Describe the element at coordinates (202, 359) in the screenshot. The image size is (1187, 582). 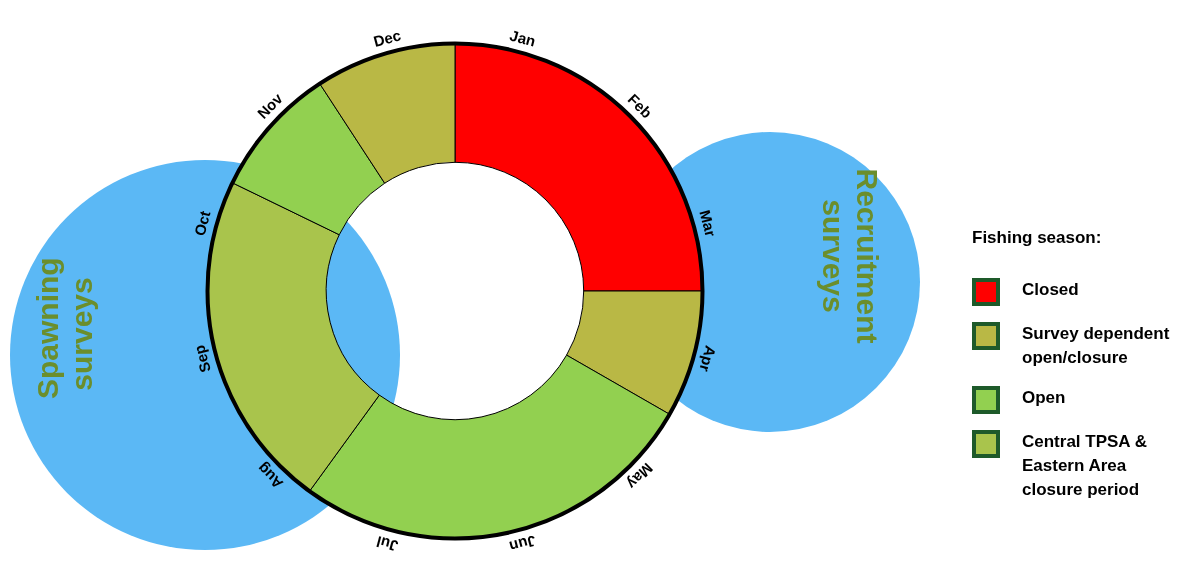
I see `text: Sep` at that location.